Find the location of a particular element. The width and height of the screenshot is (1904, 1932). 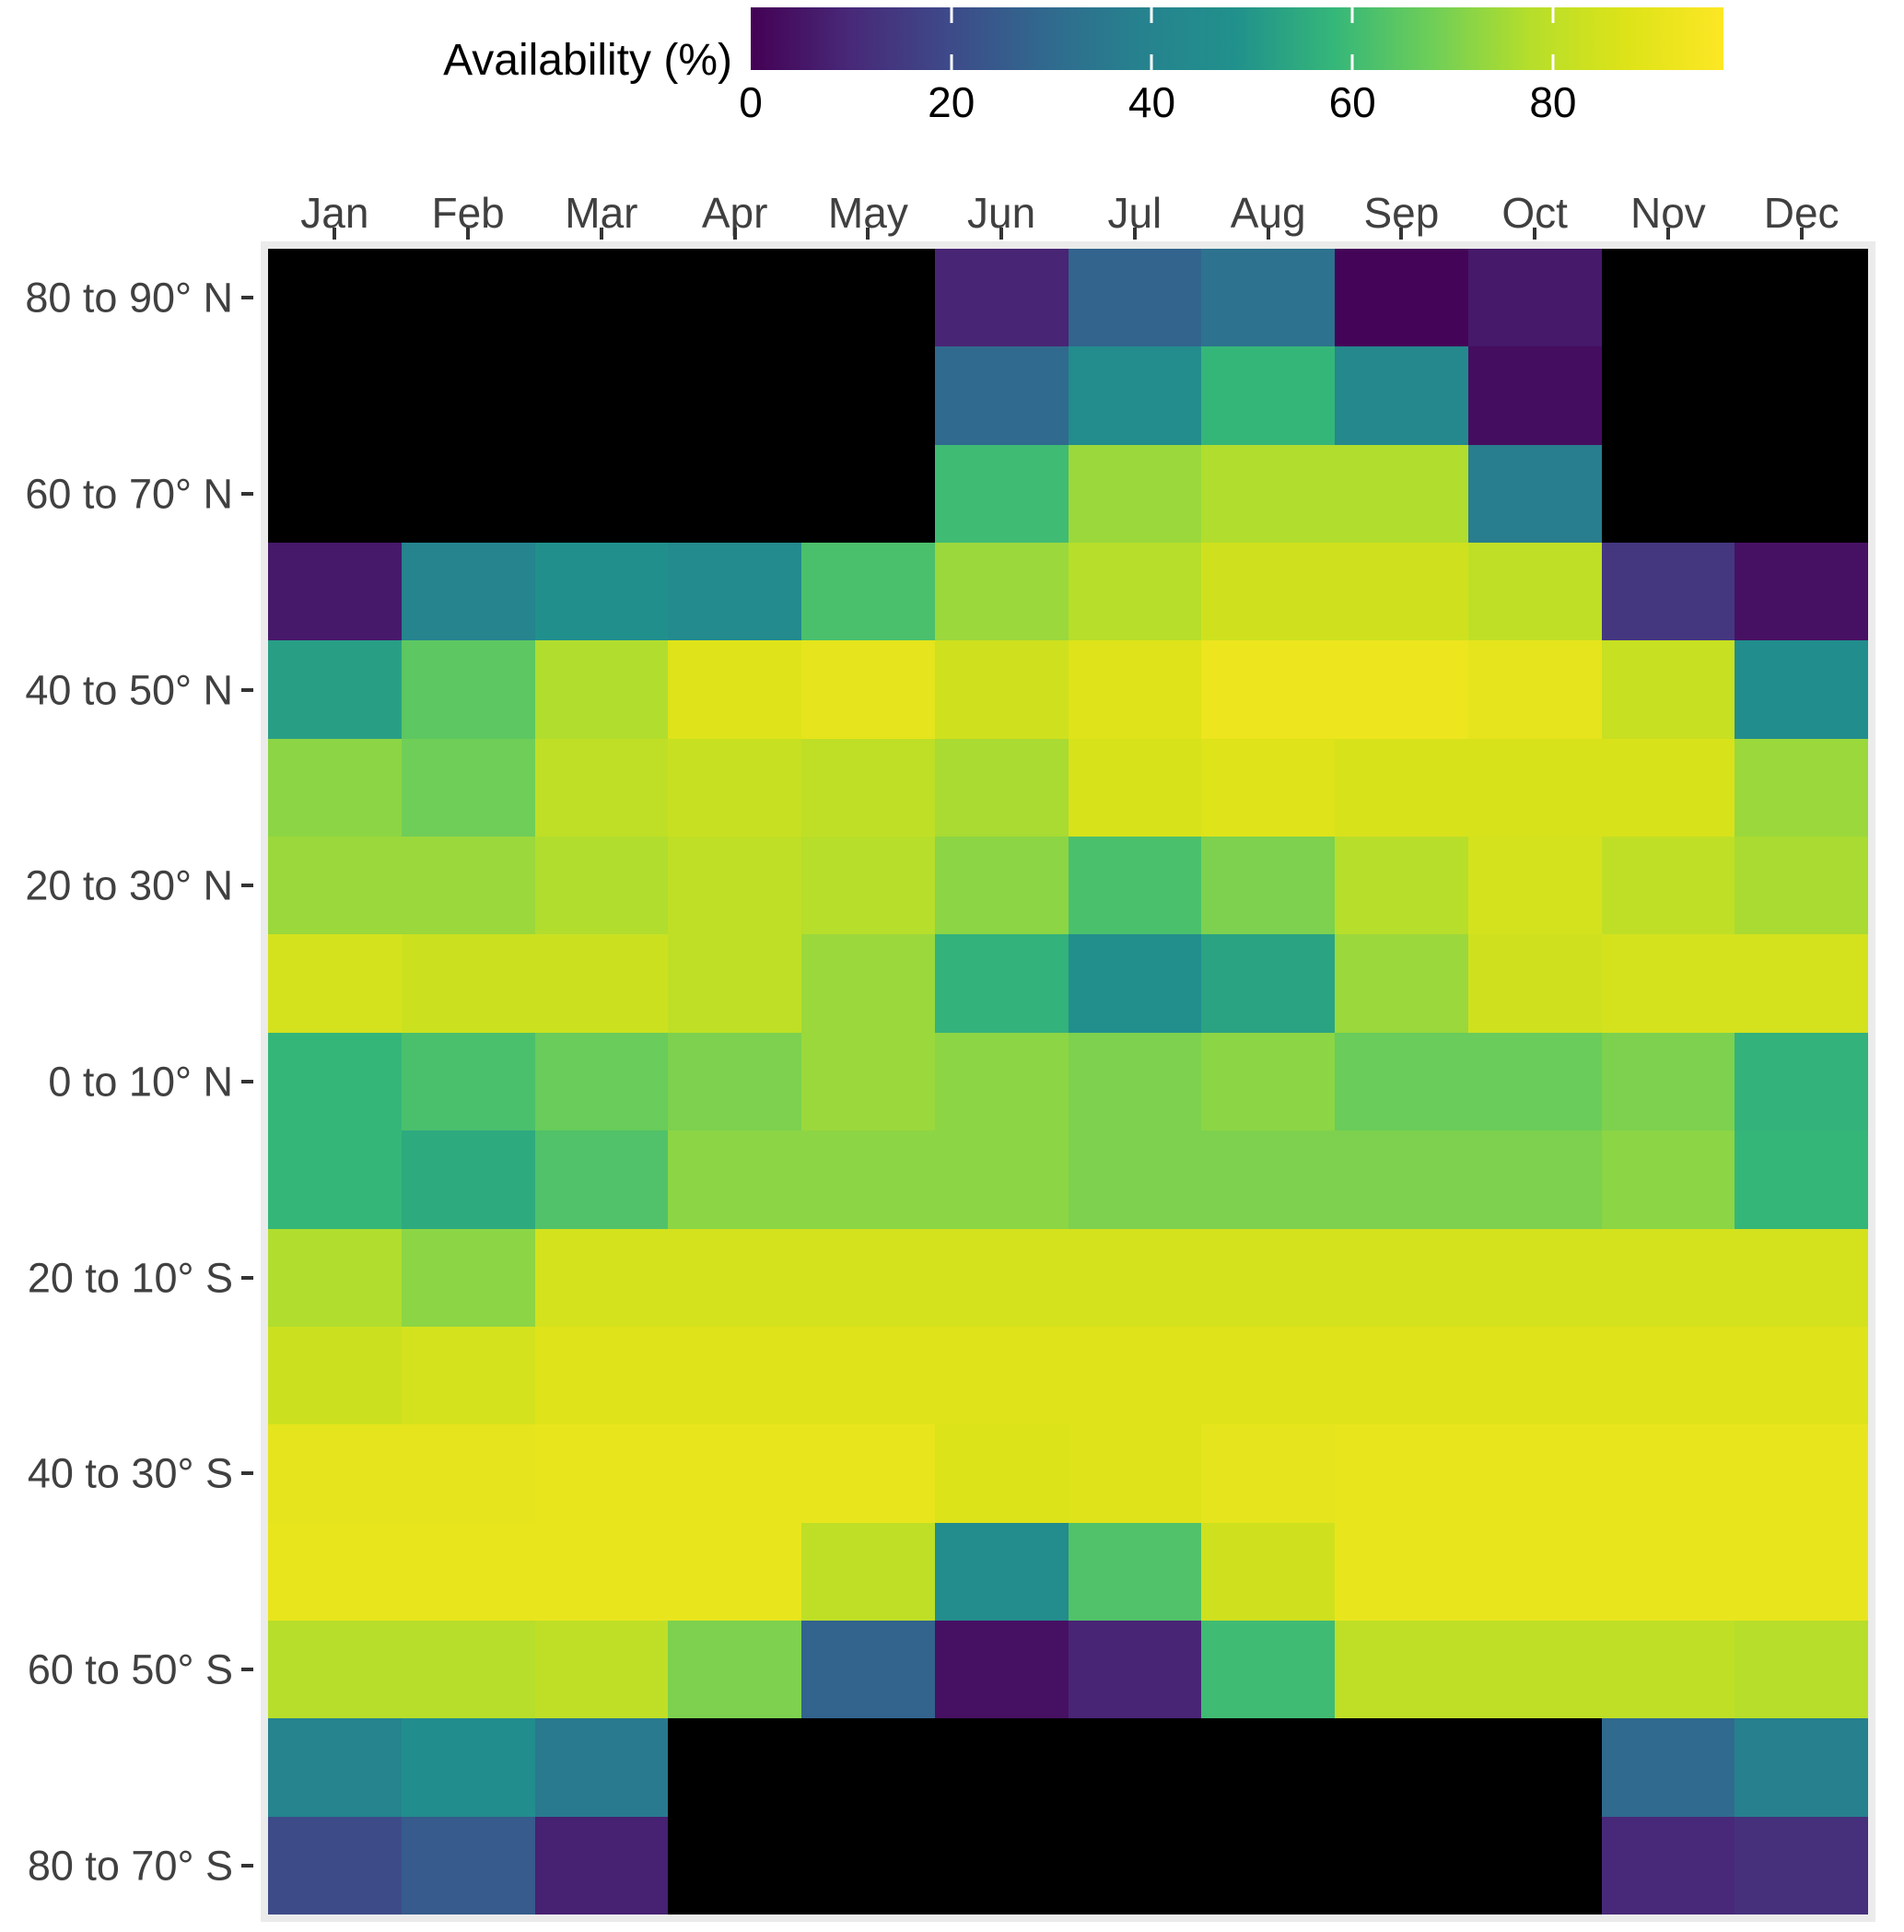

colorbar-tick-label: 80 is located at coordinates (1553, 102).